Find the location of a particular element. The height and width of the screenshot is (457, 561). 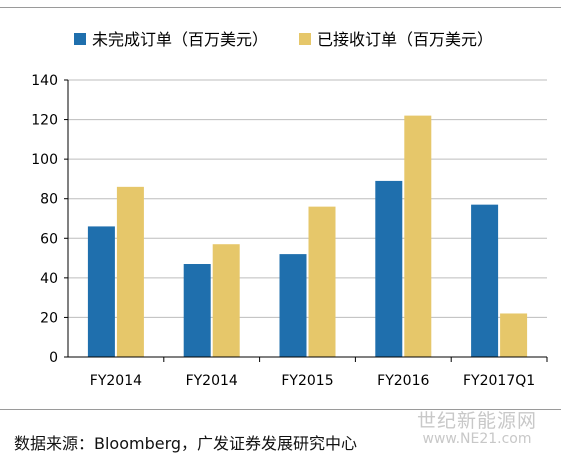

legend: 未完成订单（百万美元） 已接收订单（百万美元） is located at coordinates (283, 39).